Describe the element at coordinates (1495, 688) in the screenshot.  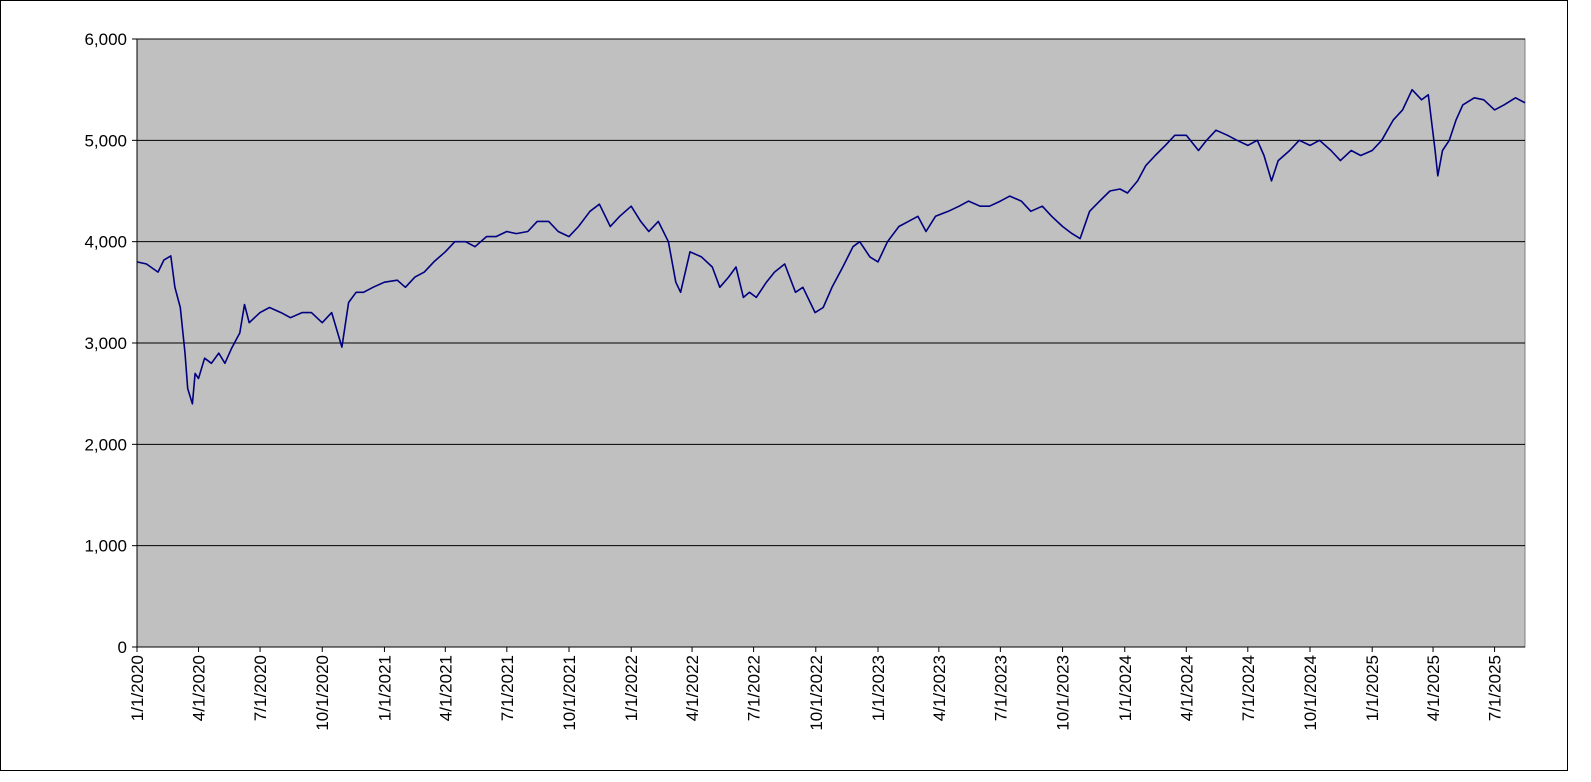
I see `x-tick-label: 7/1/2025` at that location.